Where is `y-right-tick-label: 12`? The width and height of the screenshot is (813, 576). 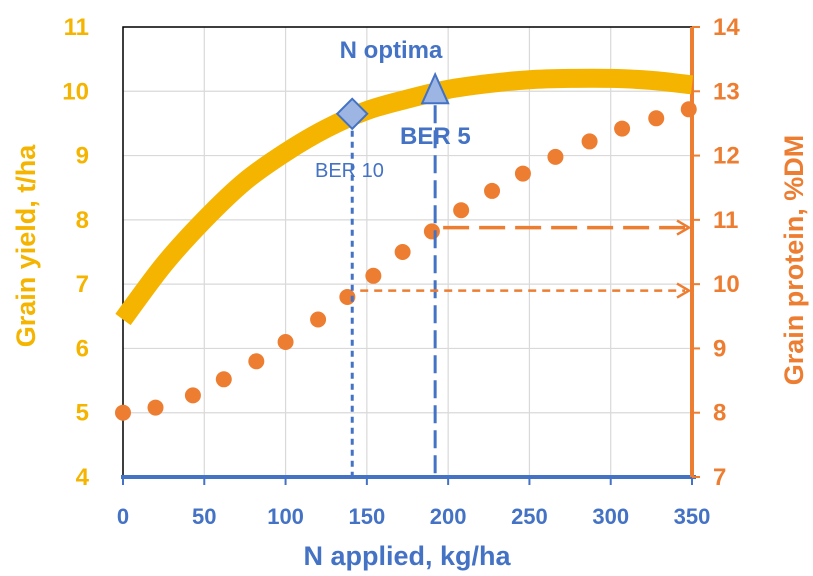
y-right-tick-label: 12 is located at coordinates (726, 156).